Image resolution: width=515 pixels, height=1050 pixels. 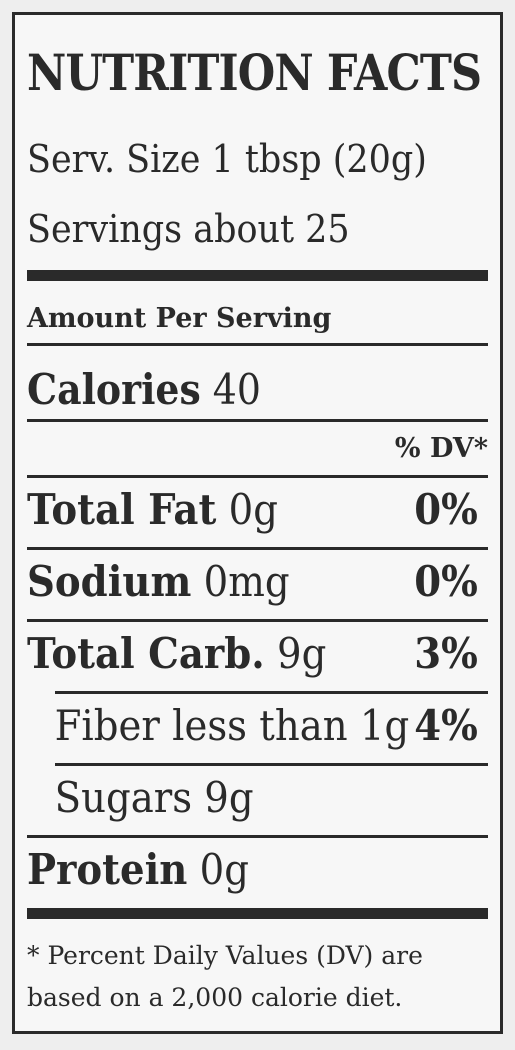 I want to click on footnote-line-1: * Percent Daily Values (DV) are, so click(x=225, y=955).